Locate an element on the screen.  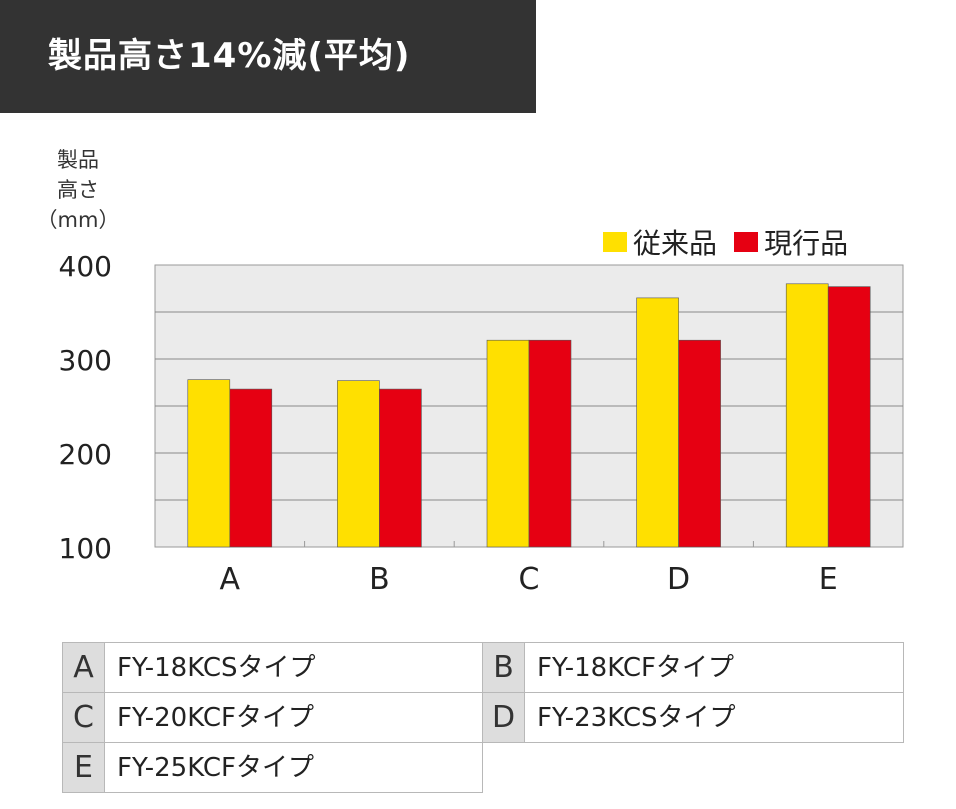
legend-swatch-current is located at coordinates (746, 242).